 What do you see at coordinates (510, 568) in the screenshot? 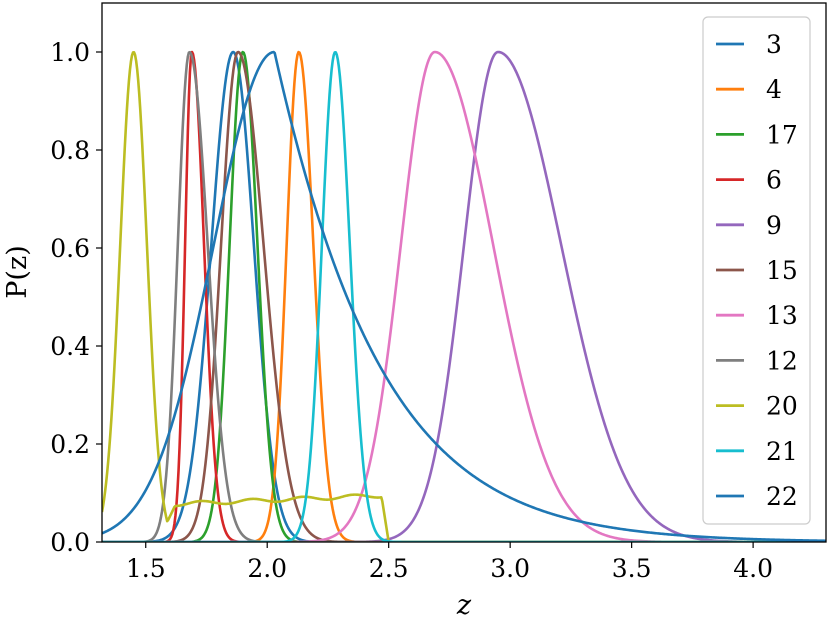
I see `x-tick-label: 3.0` at bounding box center [510, 568].